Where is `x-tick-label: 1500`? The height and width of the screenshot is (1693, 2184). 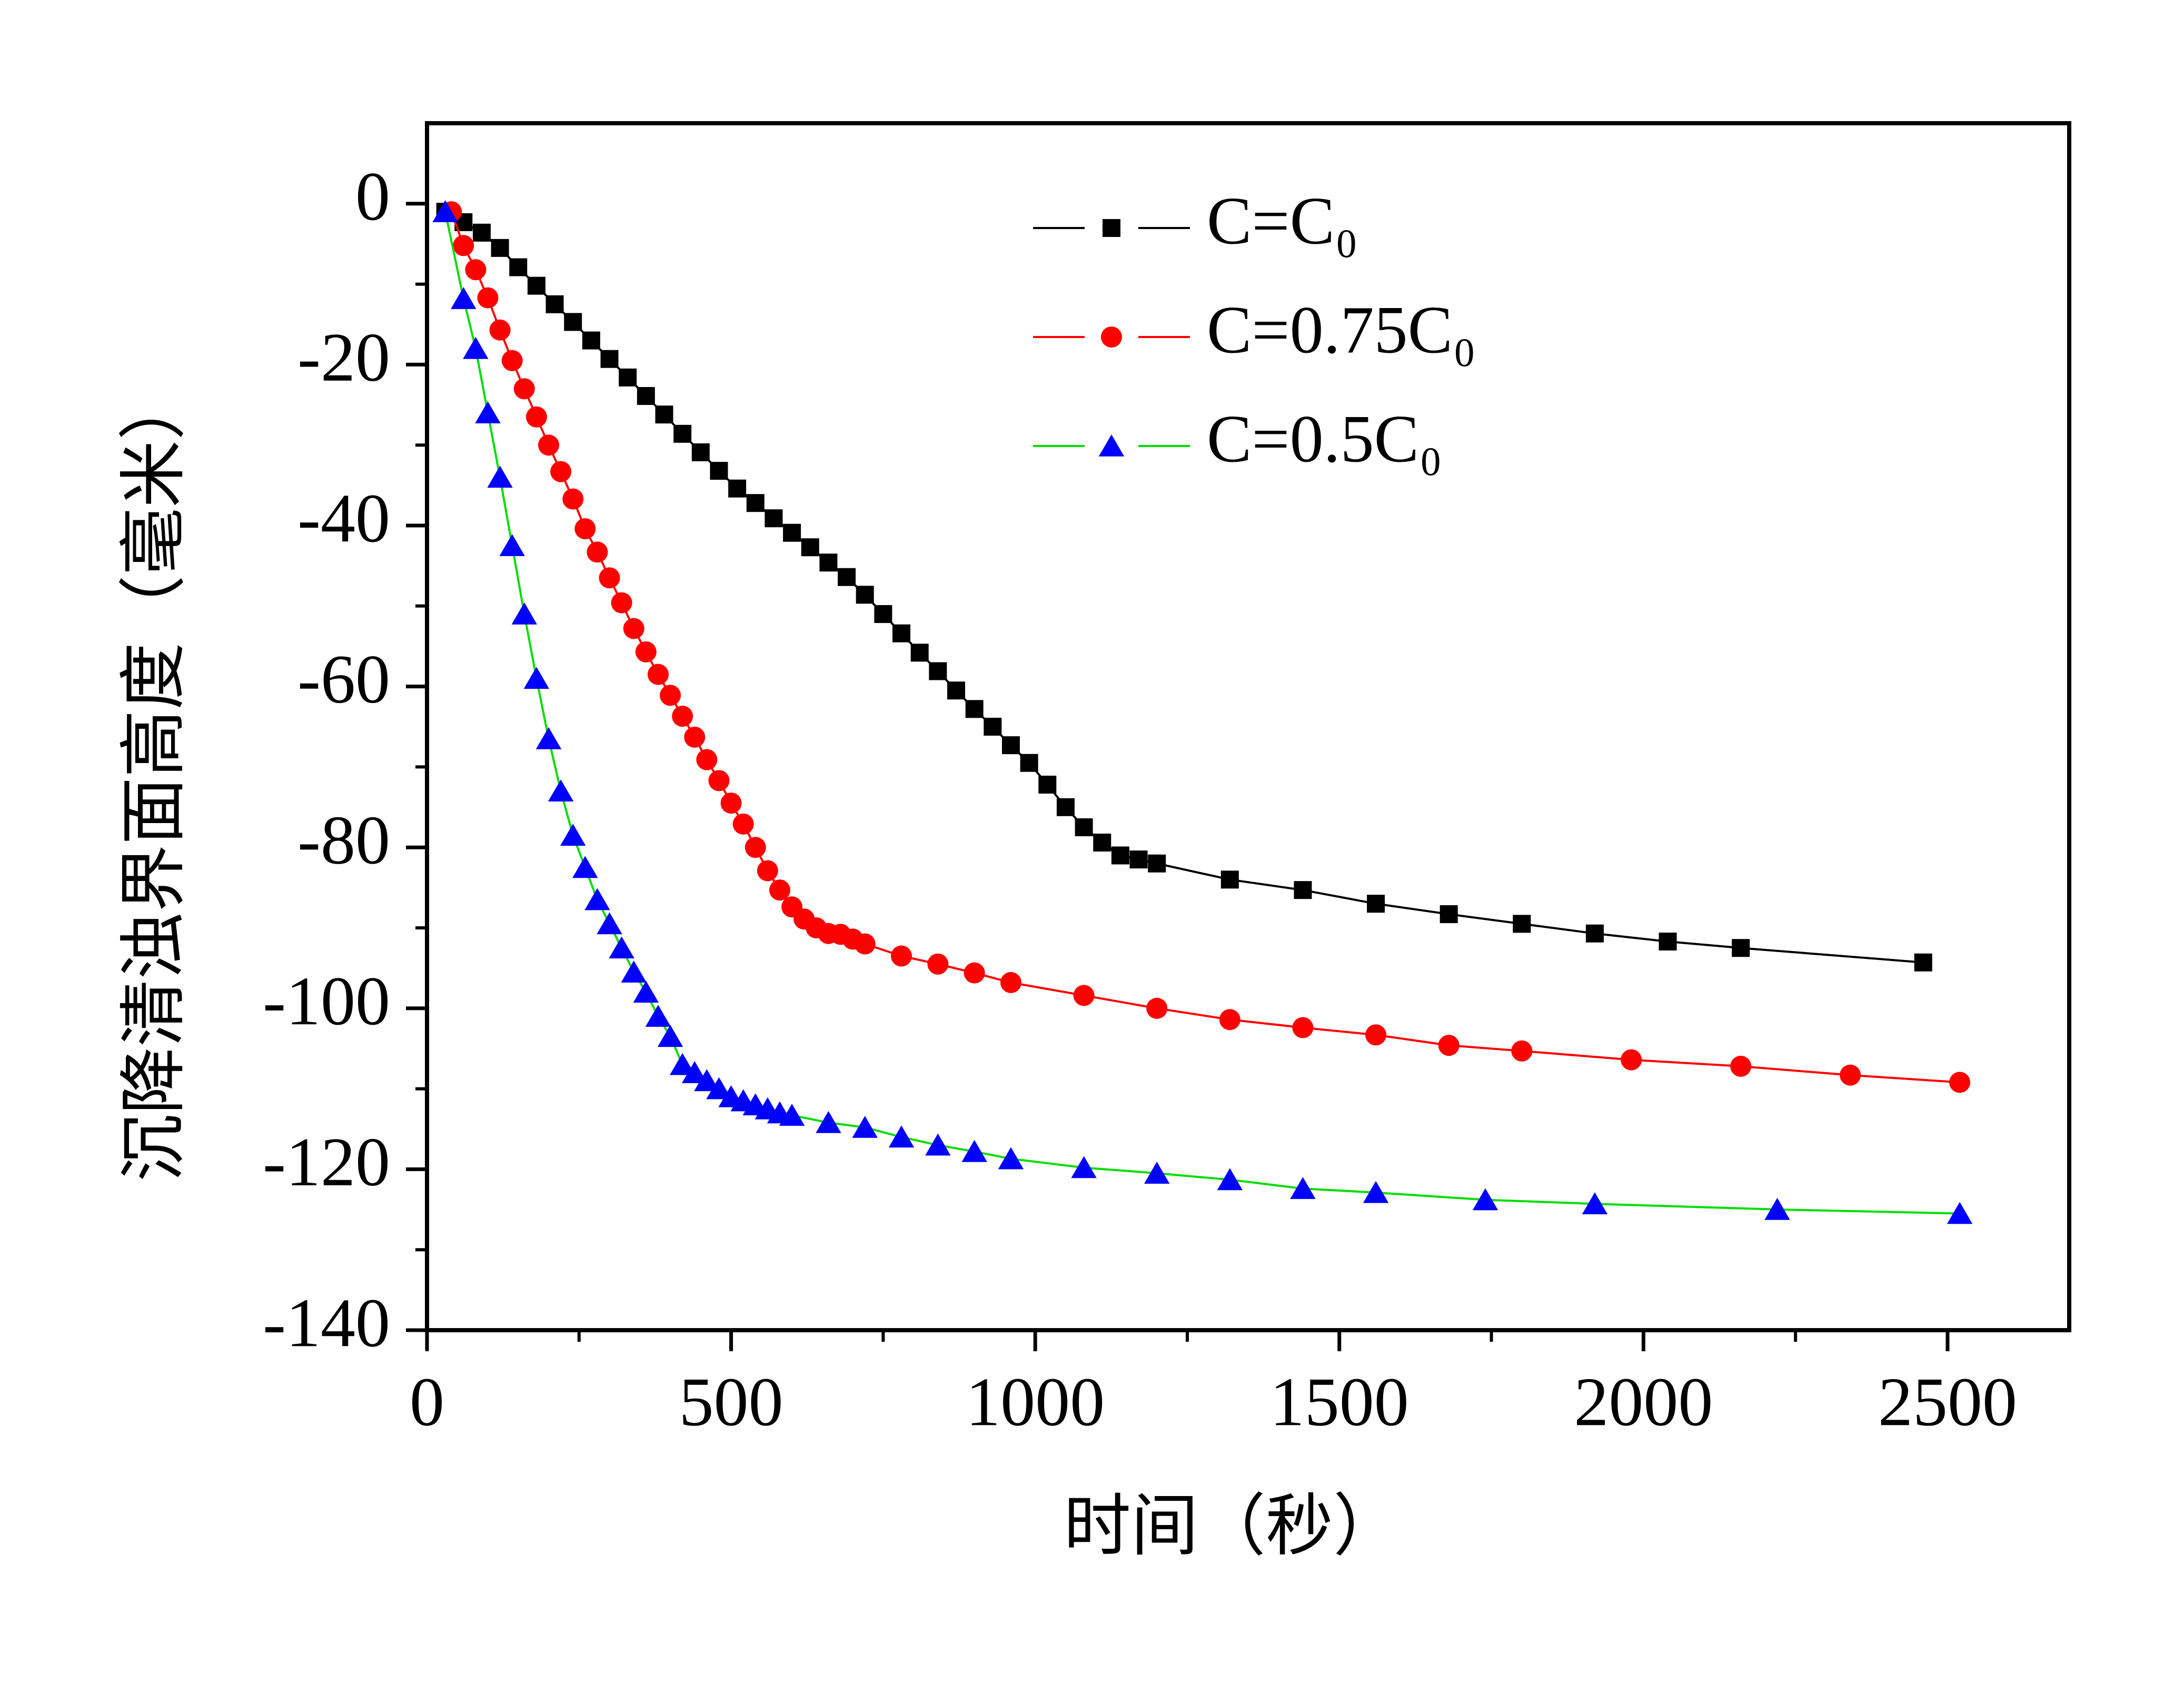 x-tick-label: 1500 is located at coordinates (1339, 1401).